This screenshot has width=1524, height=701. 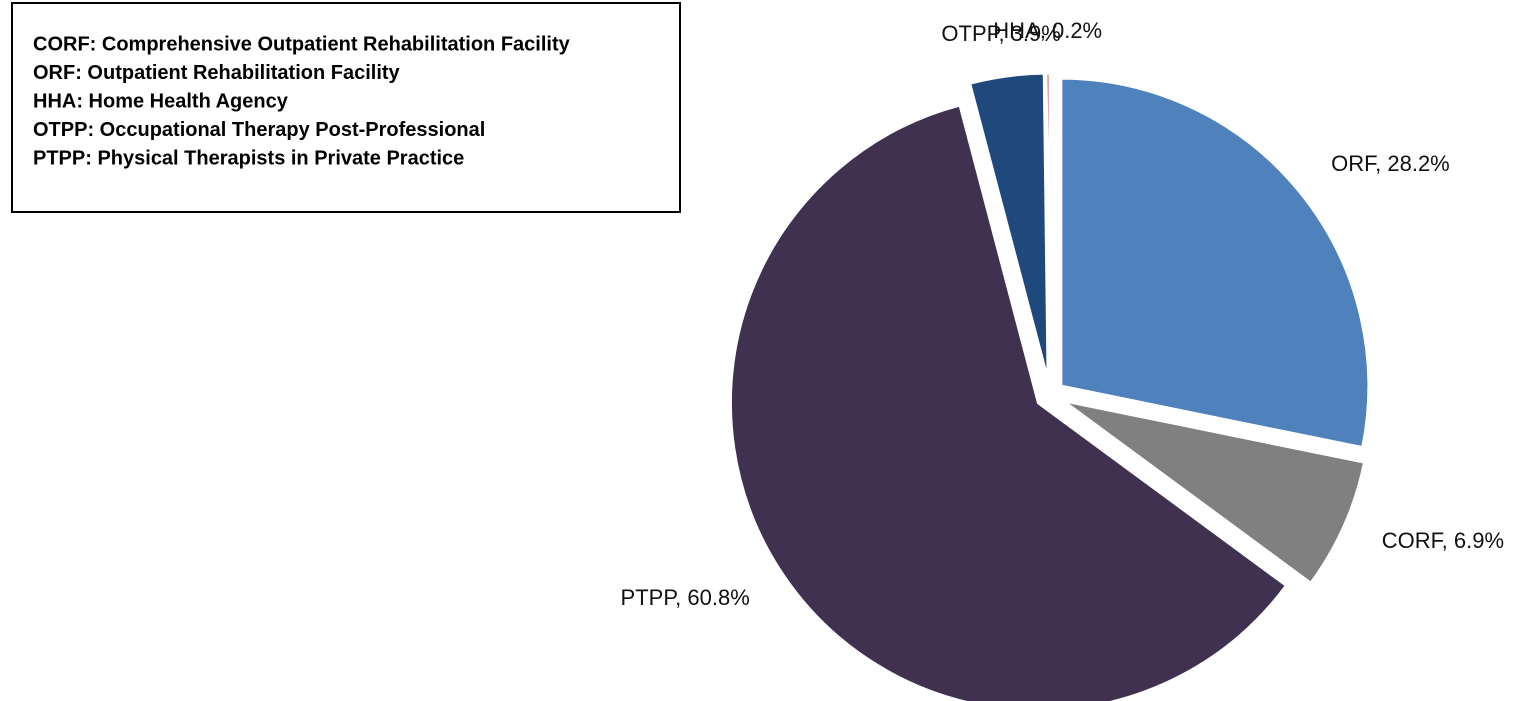 I want to click on data-label: OTPP, 3.9%, so click(x=1000, y=33).